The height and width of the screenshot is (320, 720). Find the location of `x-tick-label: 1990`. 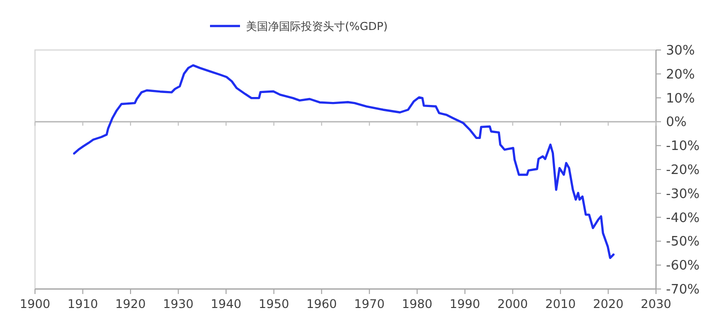

x-tick-label: 1990 is located at coordinates (465, 304).